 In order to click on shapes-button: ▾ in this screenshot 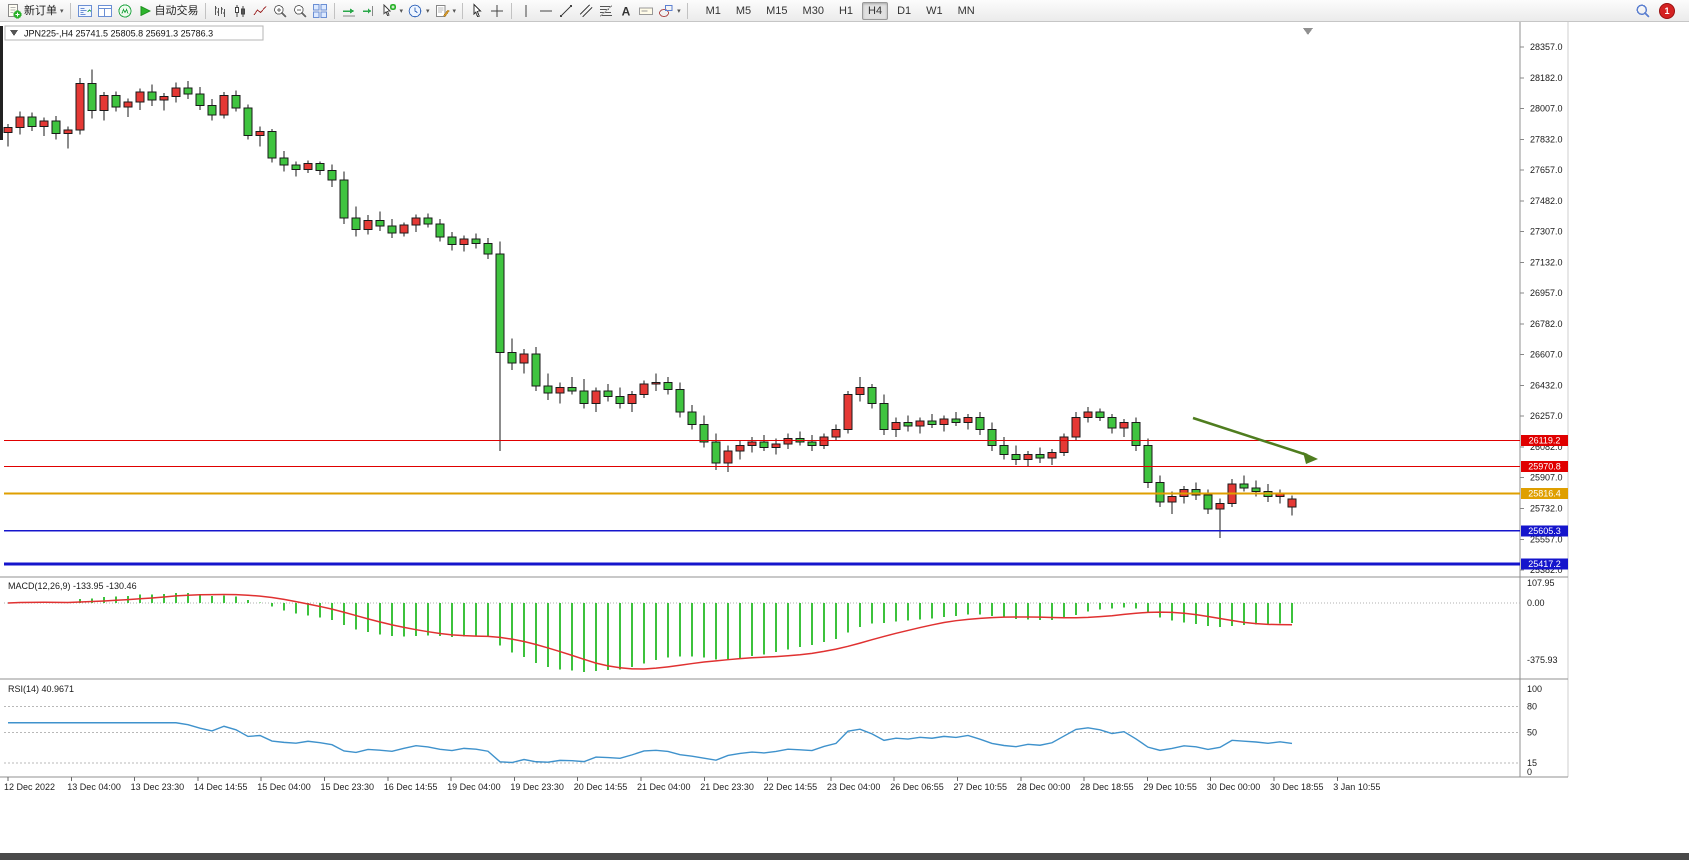, I will do `click(669, 11)`.